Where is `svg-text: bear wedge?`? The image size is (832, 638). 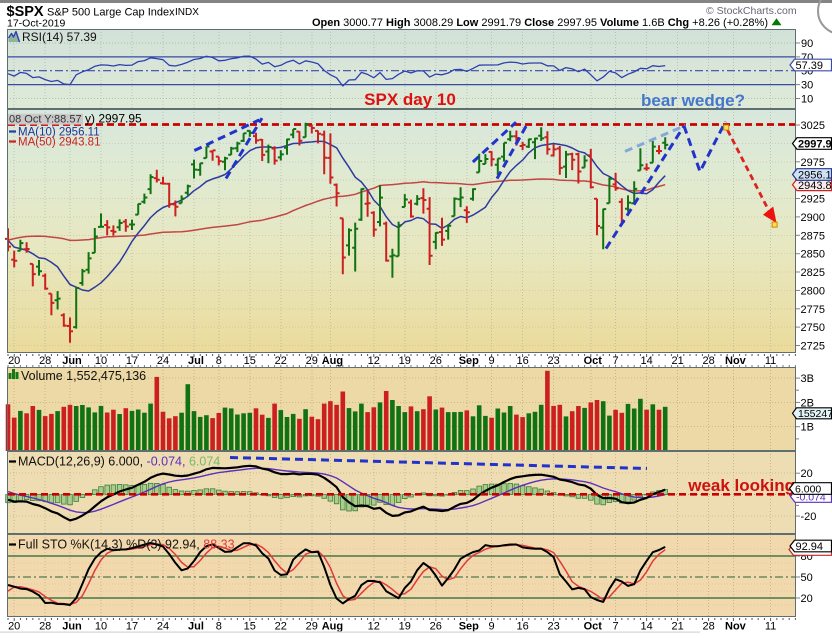
svg-text: bear wedge? is located at coordinates (693, 100).